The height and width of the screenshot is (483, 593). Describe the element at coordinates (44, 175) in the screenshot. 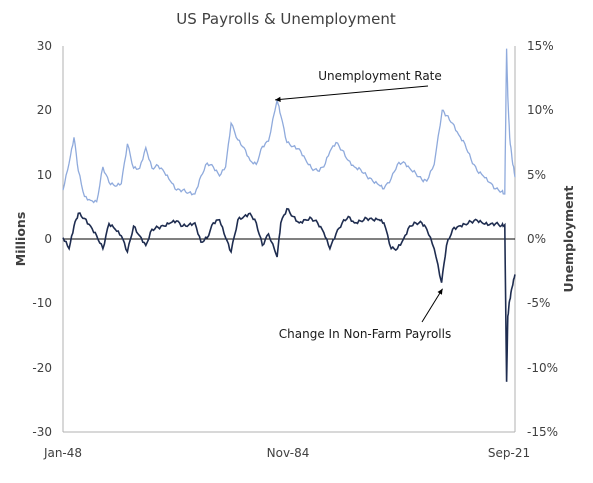

I see `left-tick-label: 10` at that location.